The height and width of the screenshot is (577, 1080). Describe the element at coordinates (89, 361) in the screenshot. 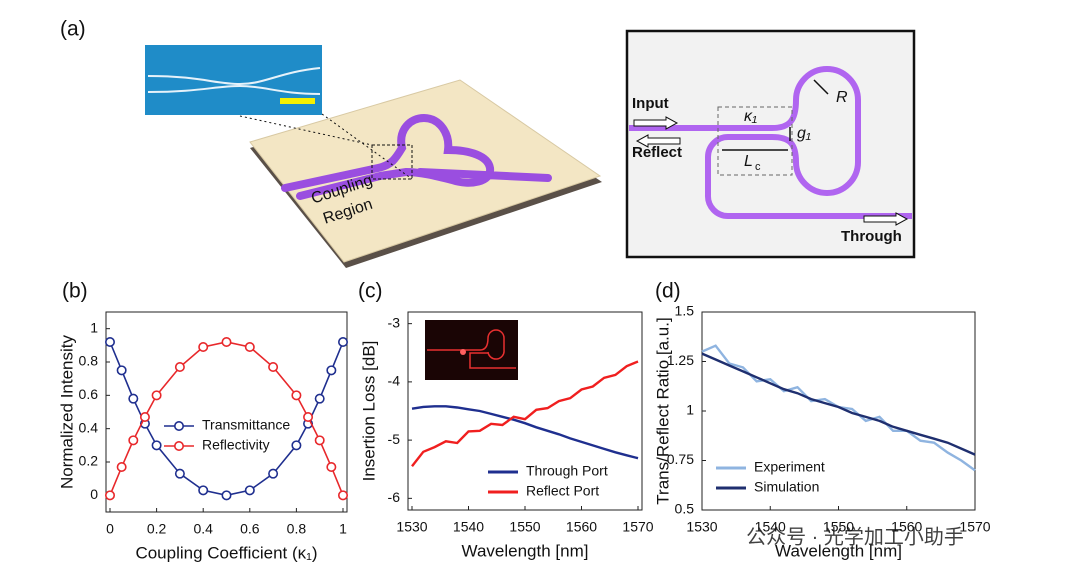

I see `y-tick-label: 0.8` at that location.